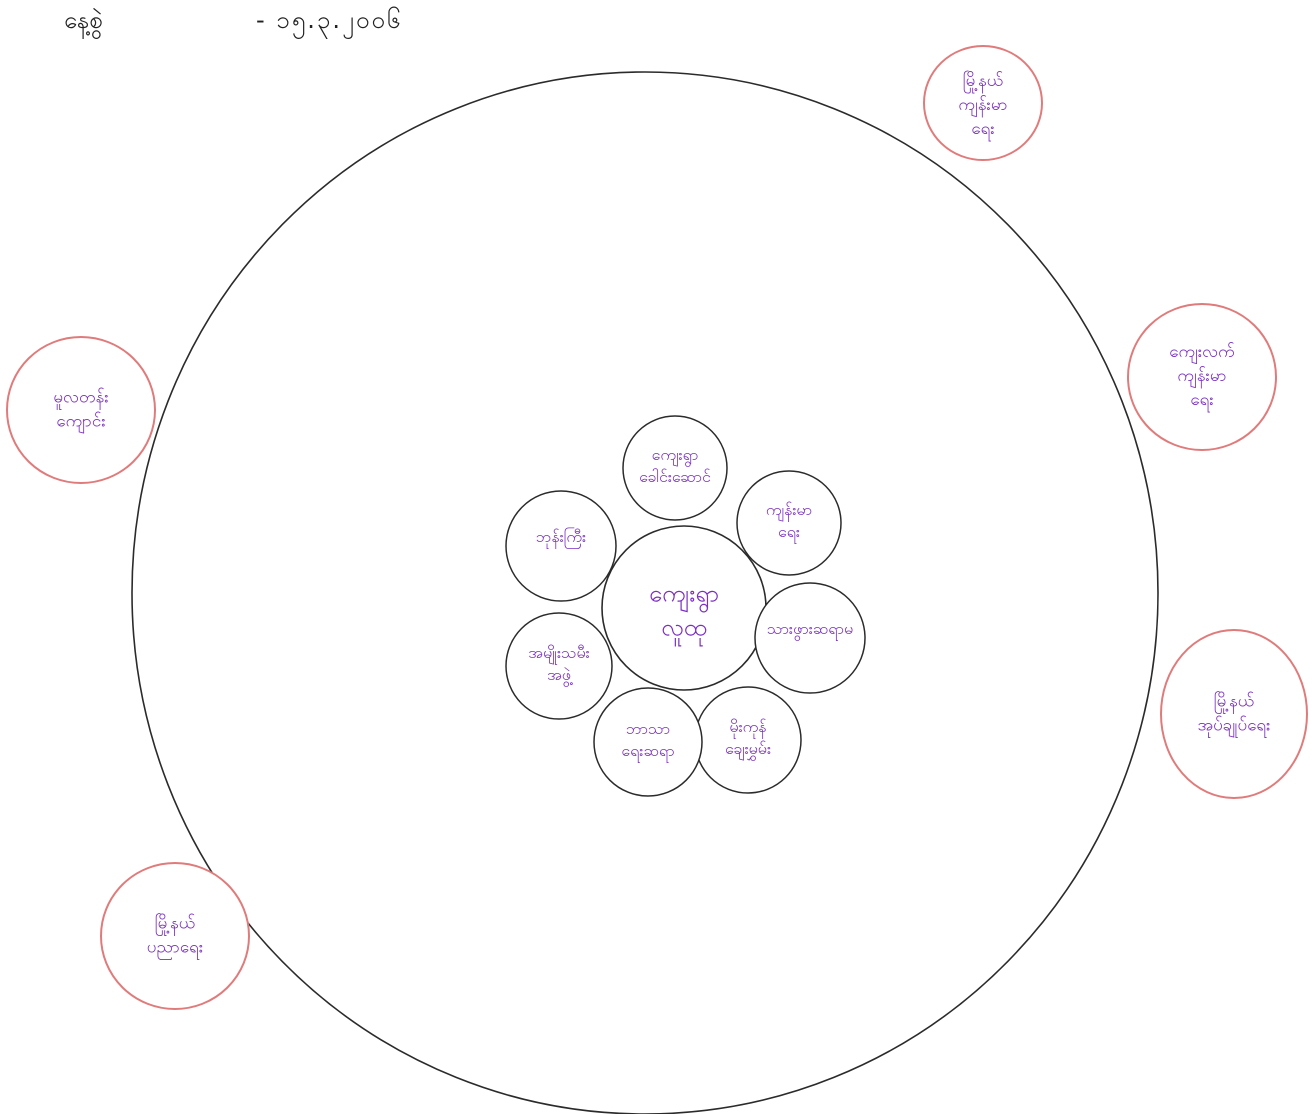  I want to click on svg-text: ဘာသာရေးဆရာ, so click(647, 741).